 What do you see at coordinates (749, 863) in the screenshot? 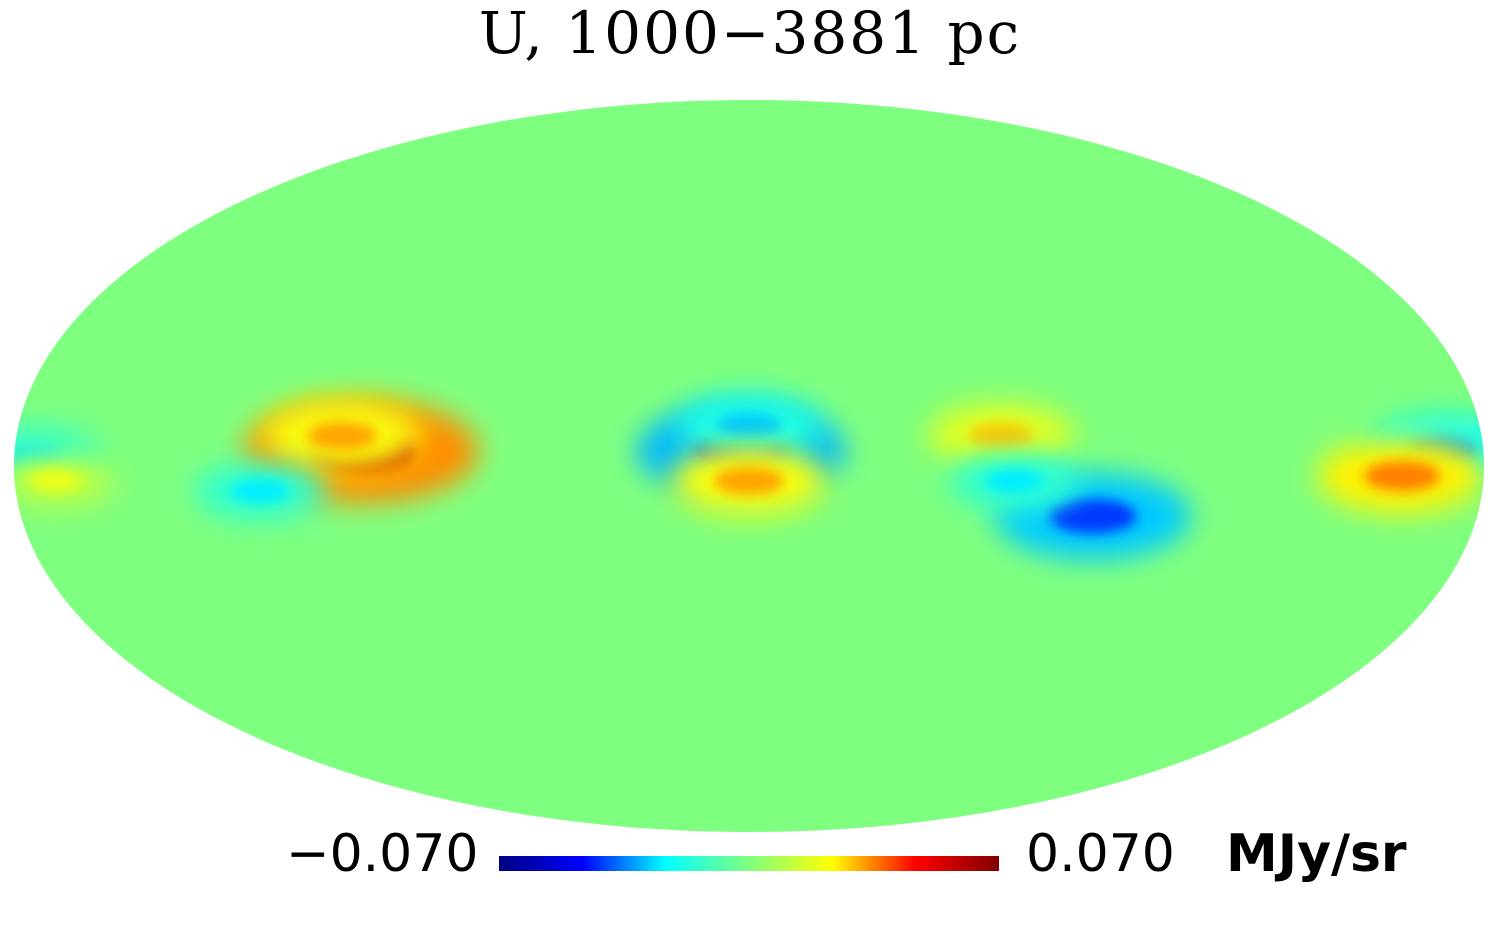
I see `colorbar` at bounding box center [749, 863].